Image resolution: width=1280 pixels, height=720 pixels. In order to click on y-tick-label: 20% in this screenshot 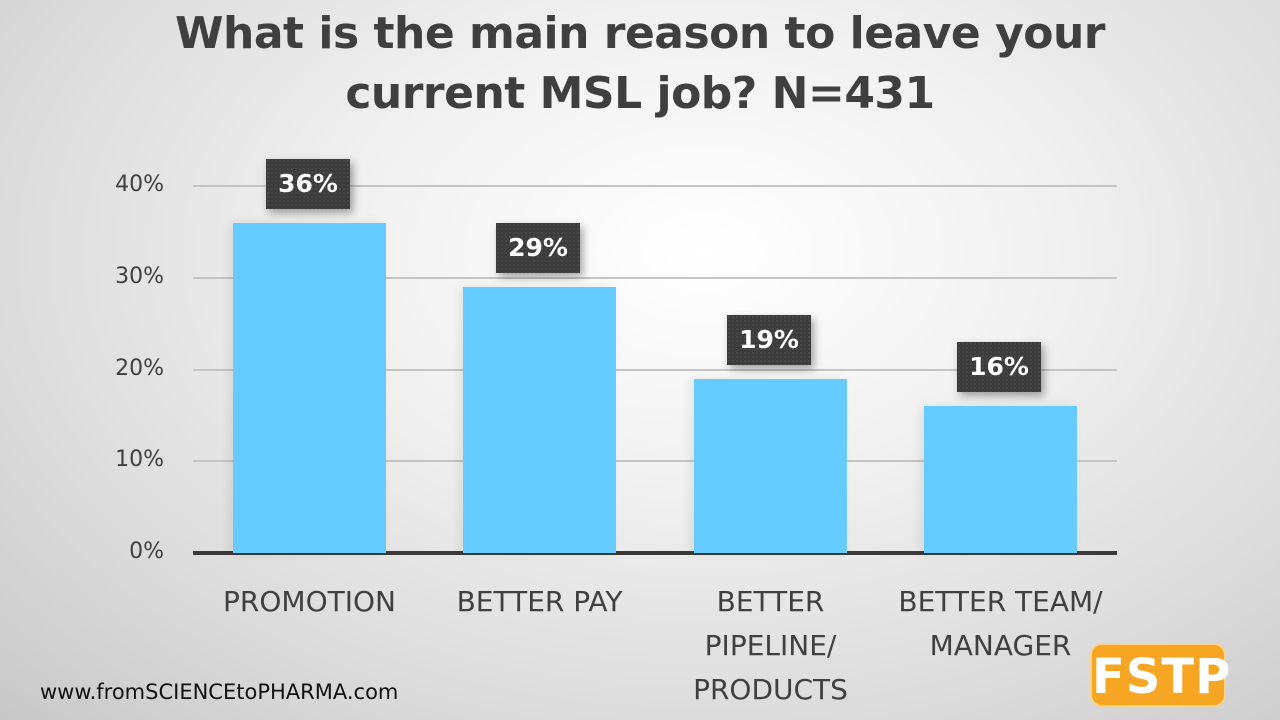, I will do `click(139, 368)`.